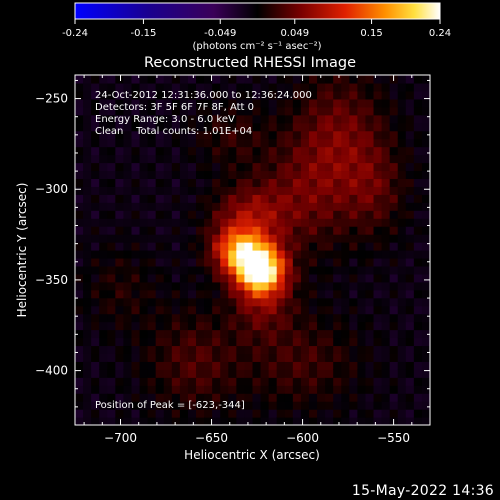  Describe the element at coordinates (256, 46) in the screenshot. I see `colorbar-unit-label: (photons cm⁻² s⁻¹ asec⁻²)` at that location.